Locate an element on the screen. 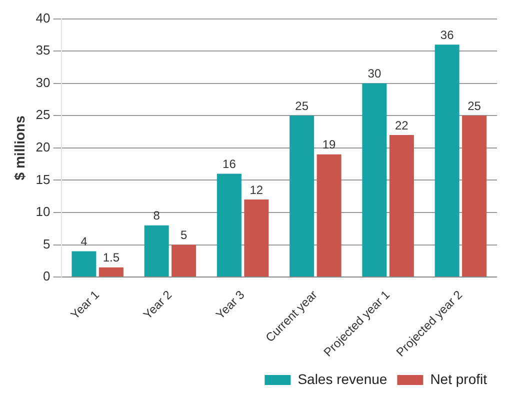 This screenshot has height=405, width=515. data-label: 12 is located at coordinates (257, 189).